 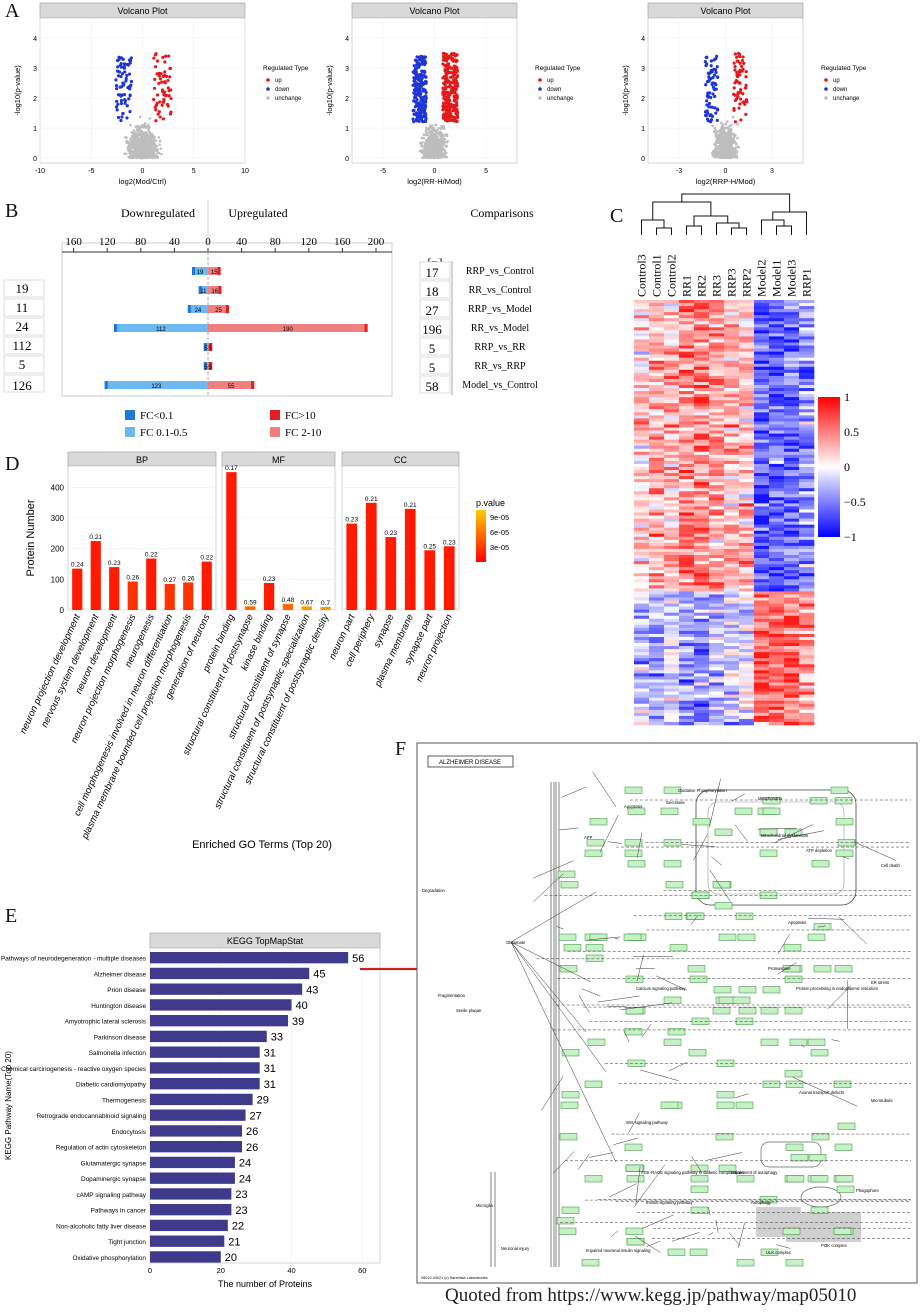 What do you see at coordinates (847, 467) in the screenshot?
I see `scale-tick: 0` at bounding box center [847, 467].